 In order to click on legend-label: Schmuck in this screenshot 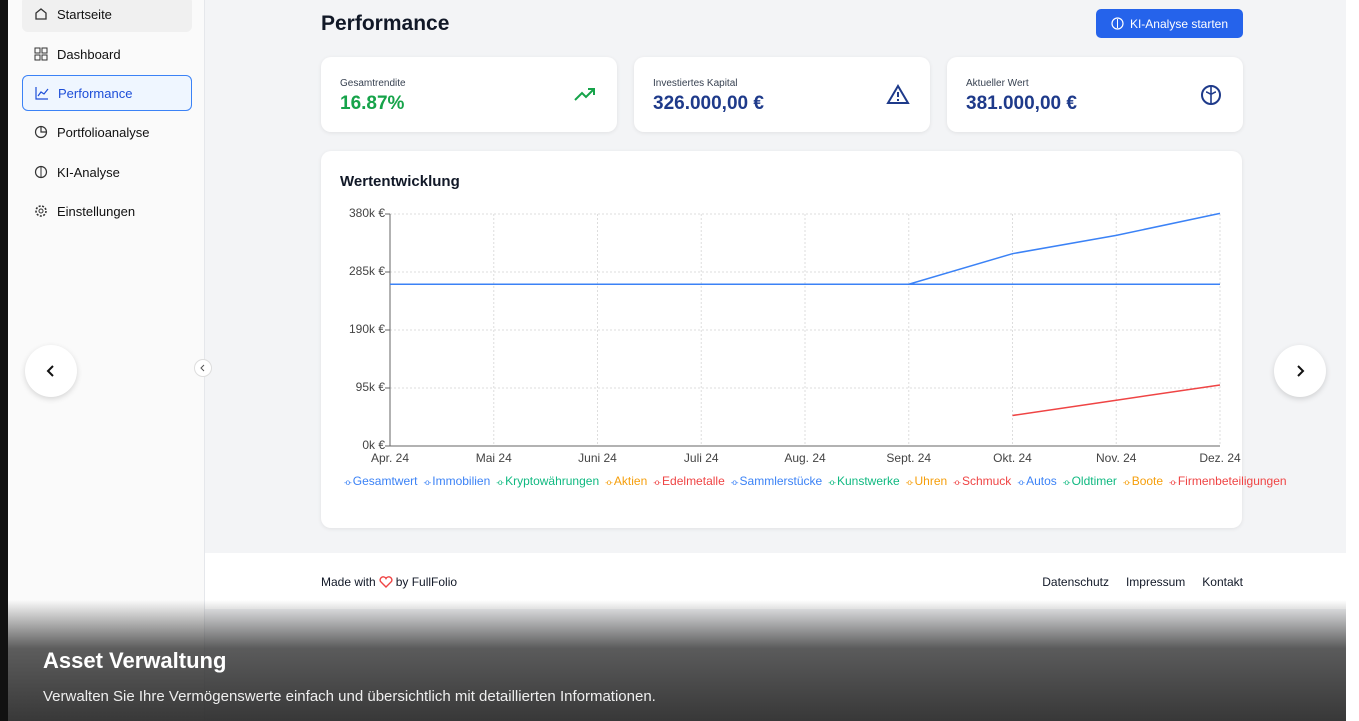, I will do `click(986, 481)`.